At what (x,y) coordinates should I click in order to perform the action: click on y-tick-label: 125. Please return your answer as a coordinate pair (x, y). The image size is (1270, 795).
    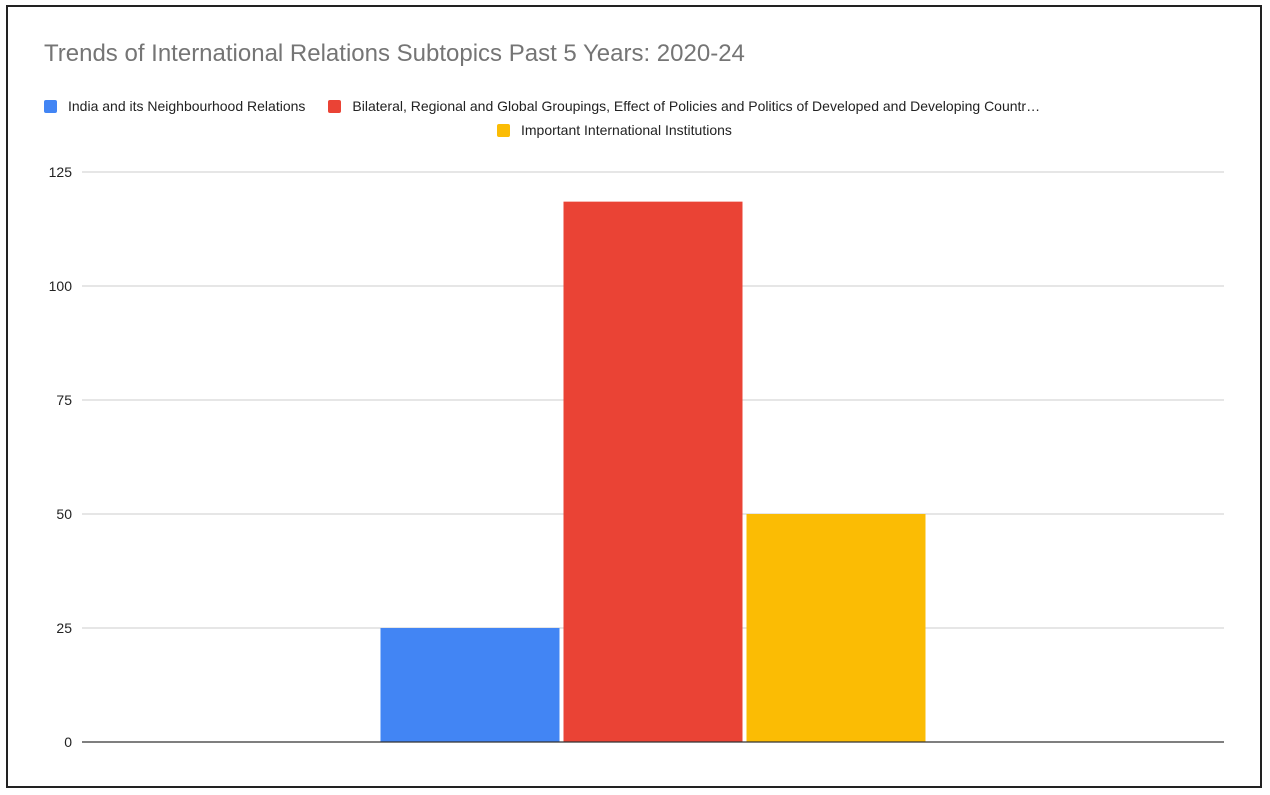
    Looking at the image, I should click on (61, 172).